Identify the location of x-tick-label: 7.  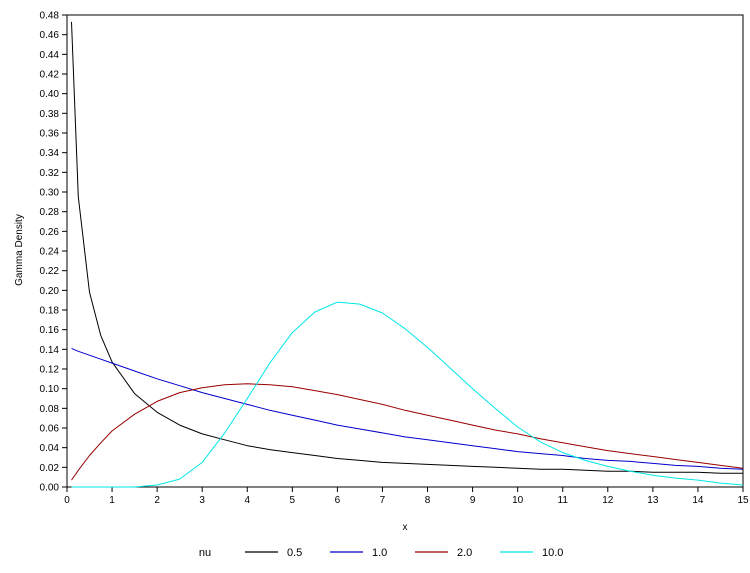
(383, 500).